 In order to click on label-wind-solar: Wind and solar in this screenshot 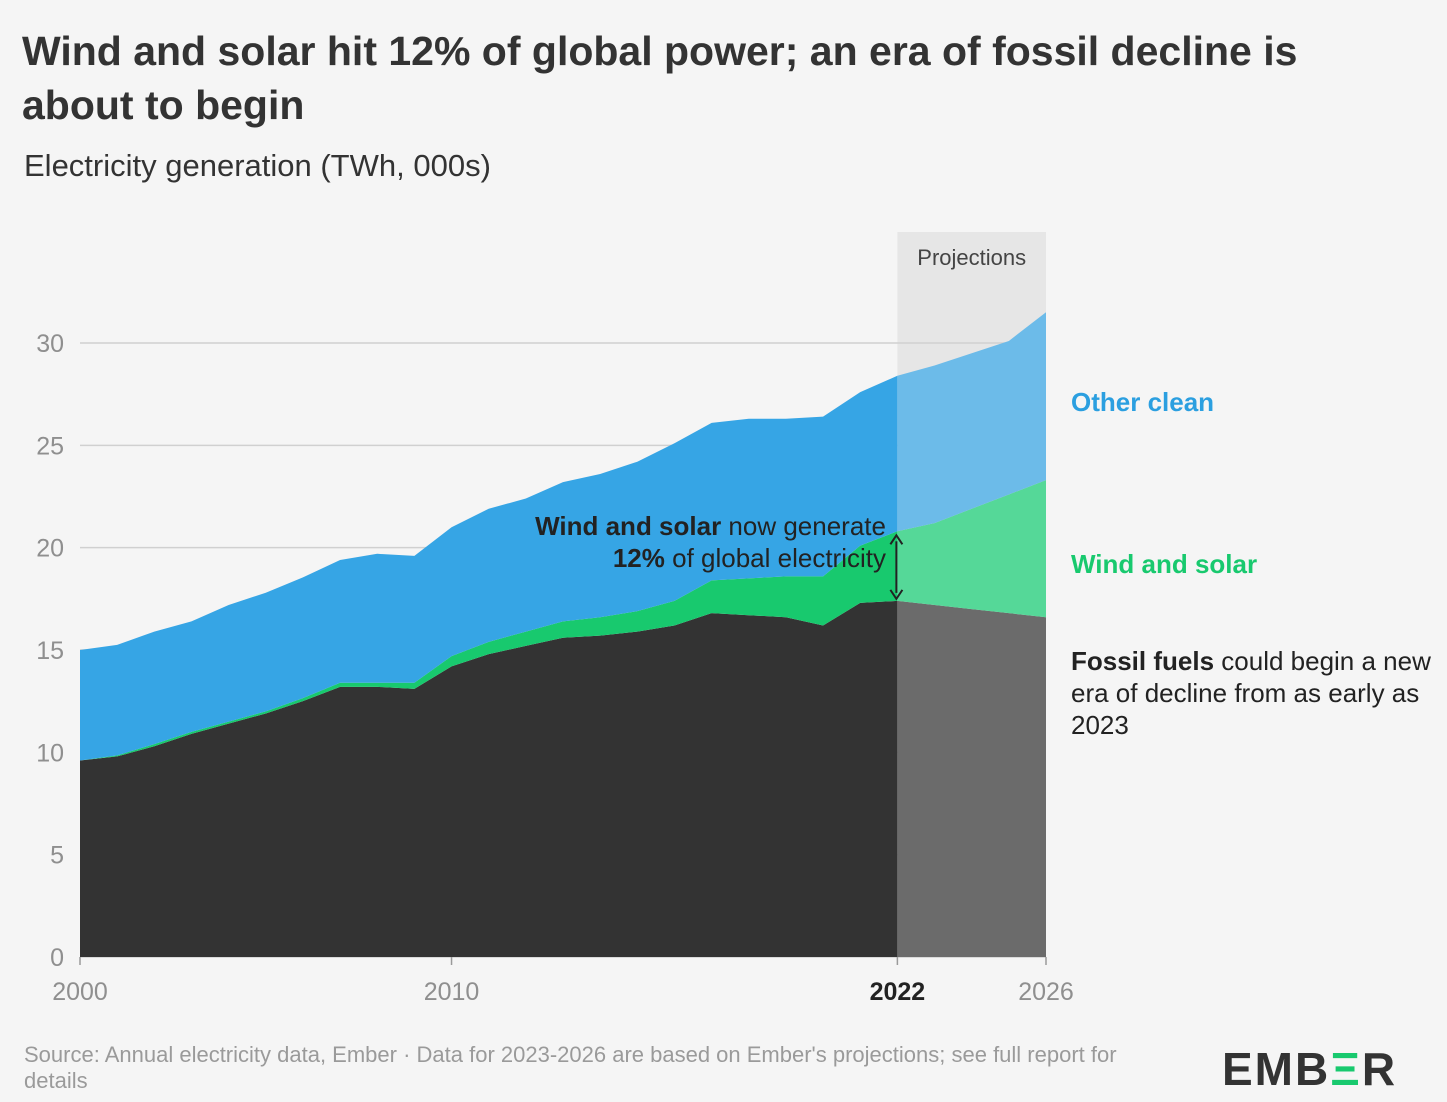, I will do `click(1164, 564)`.